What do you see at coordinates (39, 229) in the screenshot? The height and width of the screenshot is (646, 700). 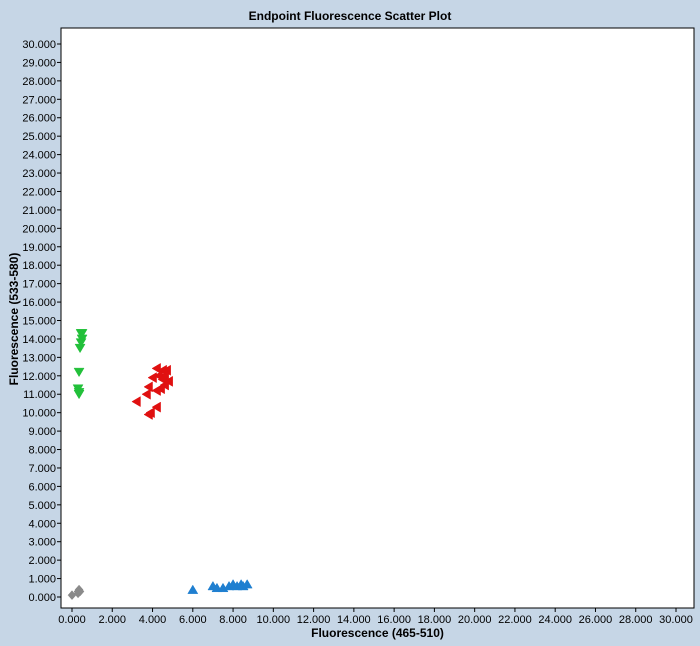 I see `y-tick-label: 20.000` at bounding box center [39, 229].